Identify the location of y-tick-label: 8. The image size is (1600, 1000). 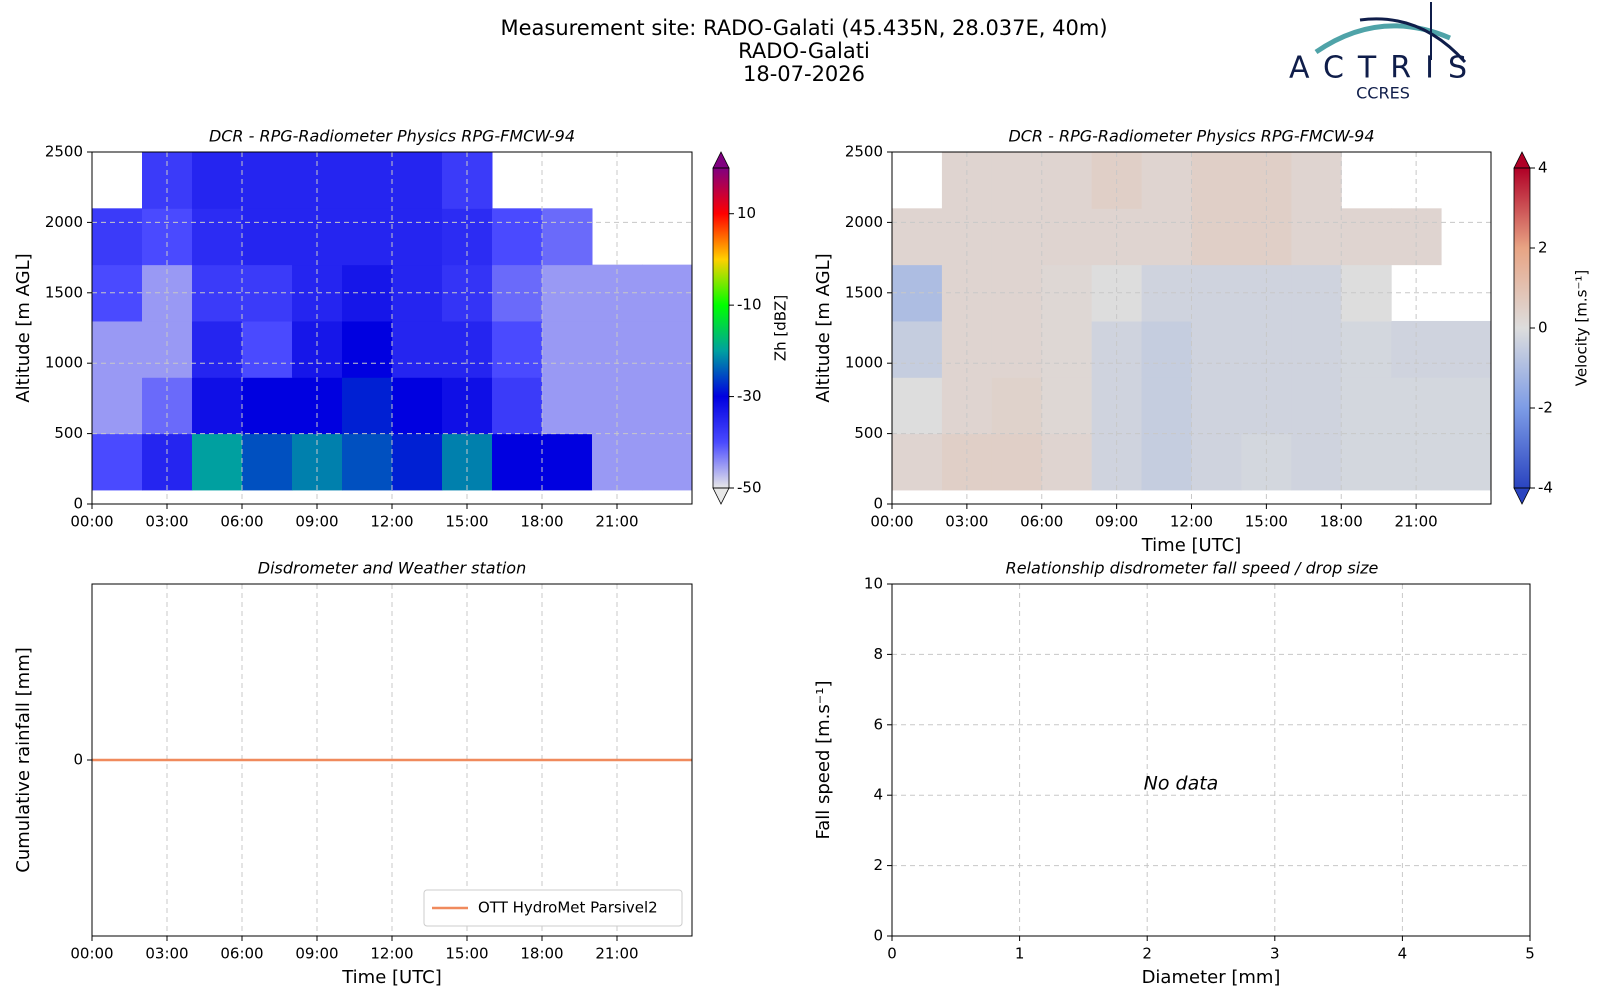
(878, 654).